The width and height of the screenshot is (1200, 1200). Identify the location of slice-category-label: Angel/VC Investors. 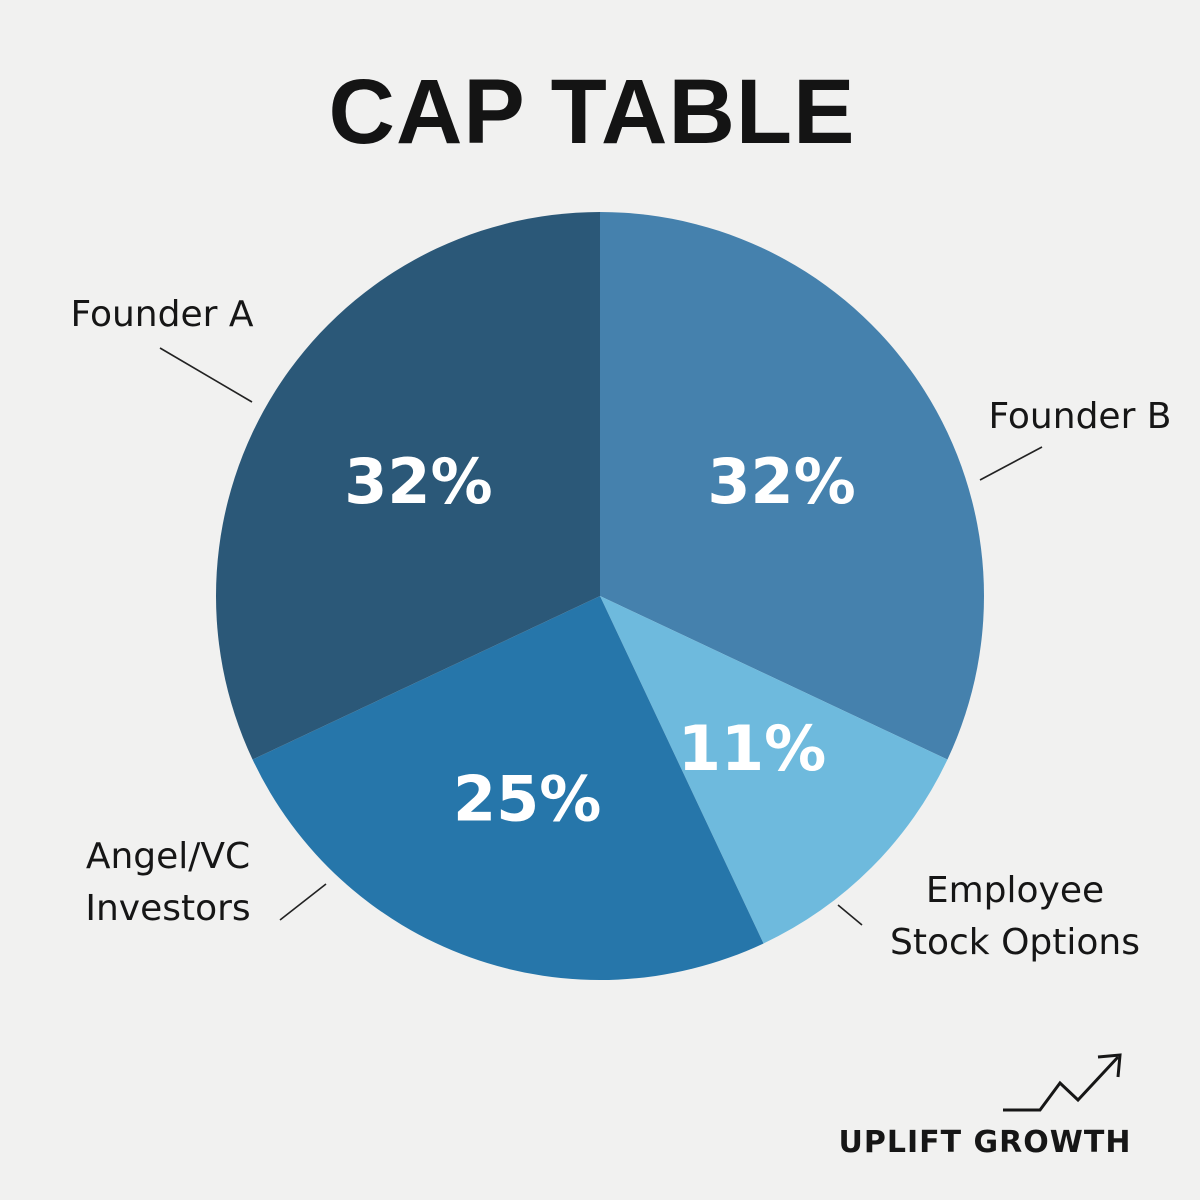
(167, 882).